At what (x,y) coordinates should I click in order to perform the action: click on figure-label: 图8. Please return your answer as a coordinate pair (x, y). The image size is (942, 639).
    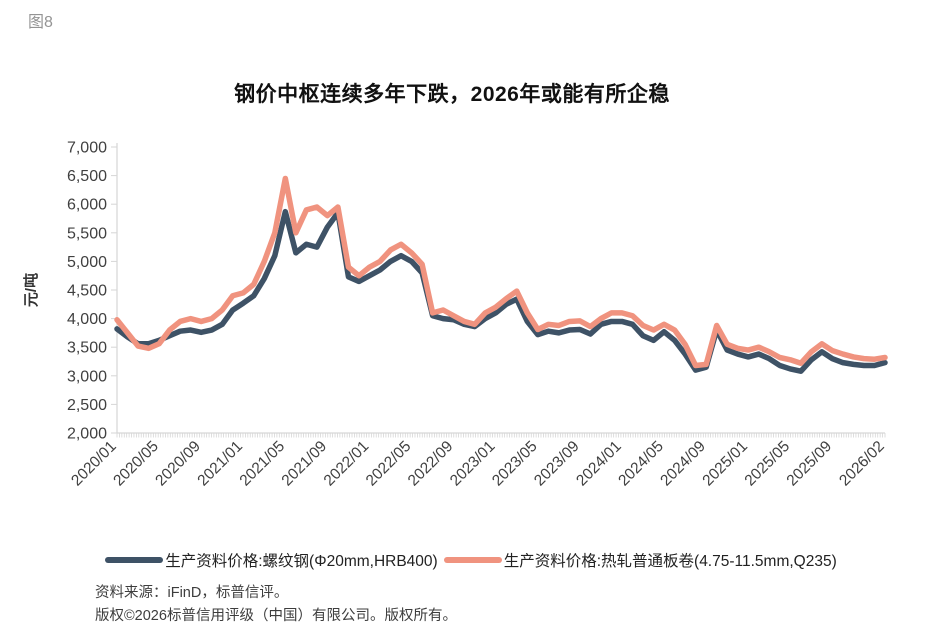
    Looking at the image, I should click on (40, 22).